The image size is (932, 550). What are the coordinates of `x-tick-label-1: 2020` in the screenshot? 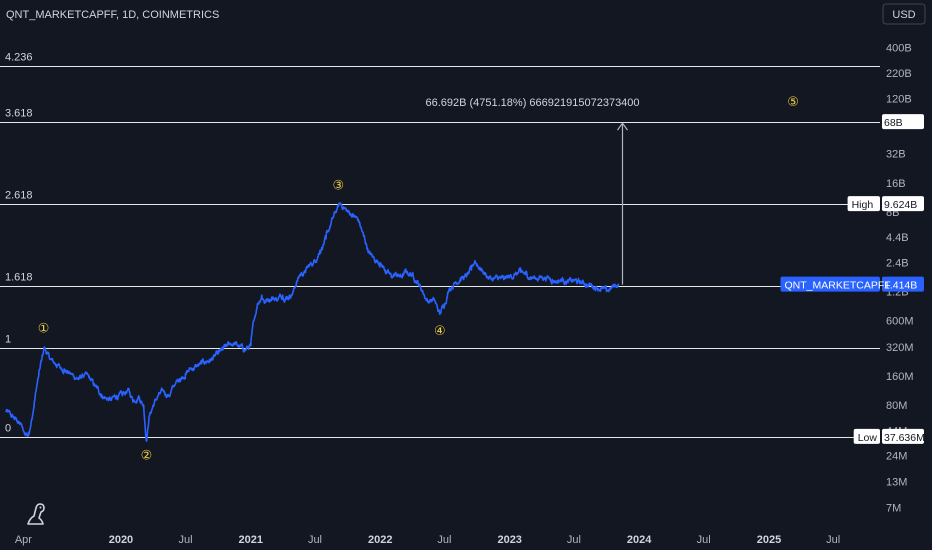 It's located at (121, 540).